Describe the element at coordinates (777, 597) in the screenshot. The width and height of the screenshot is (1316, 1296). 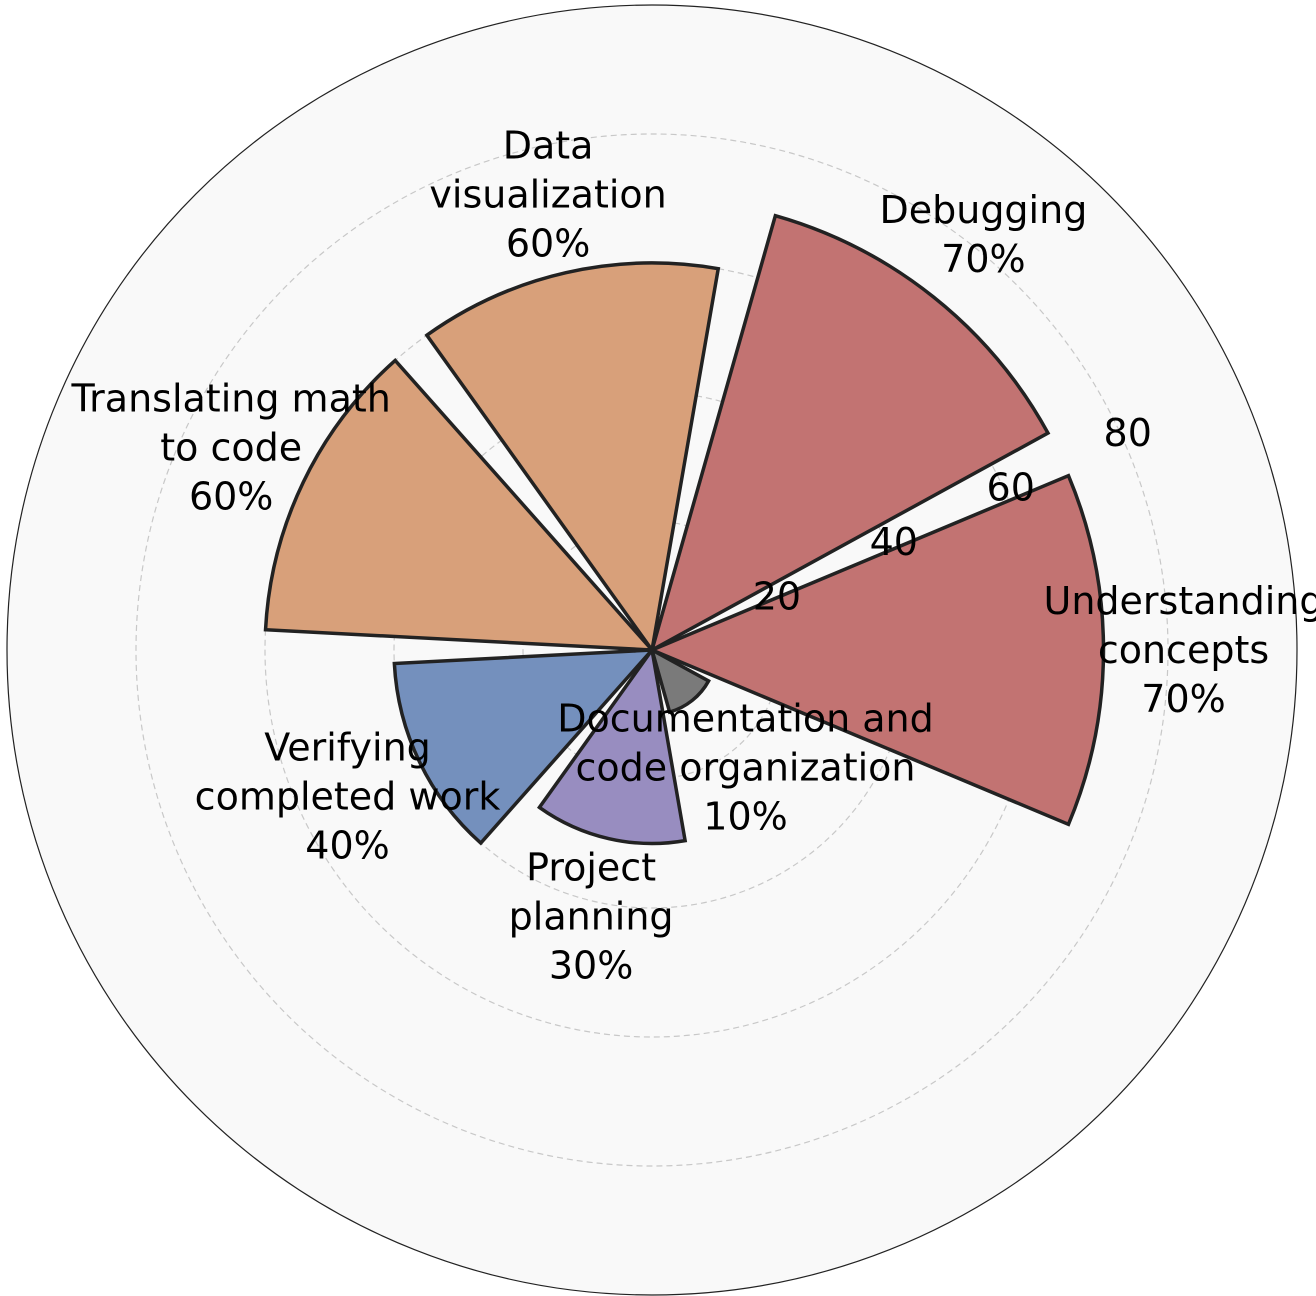
I see `tick-label-20: 20` at that location.